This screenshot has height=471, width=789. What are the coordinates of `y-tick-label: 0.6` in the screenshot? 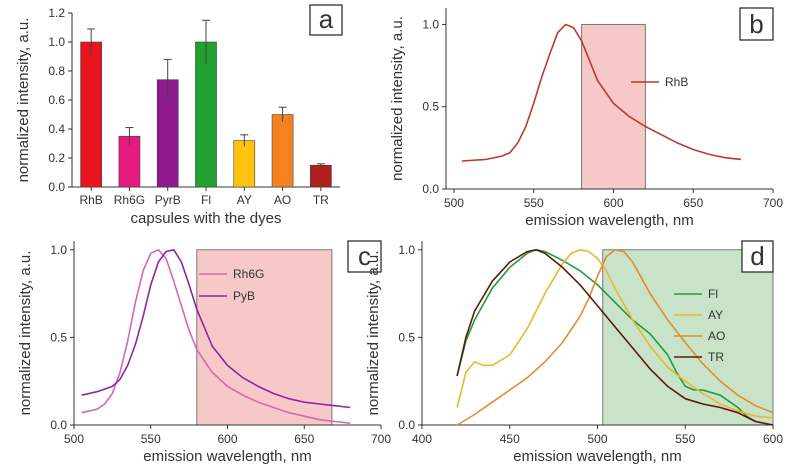 It's located at (56, 100).